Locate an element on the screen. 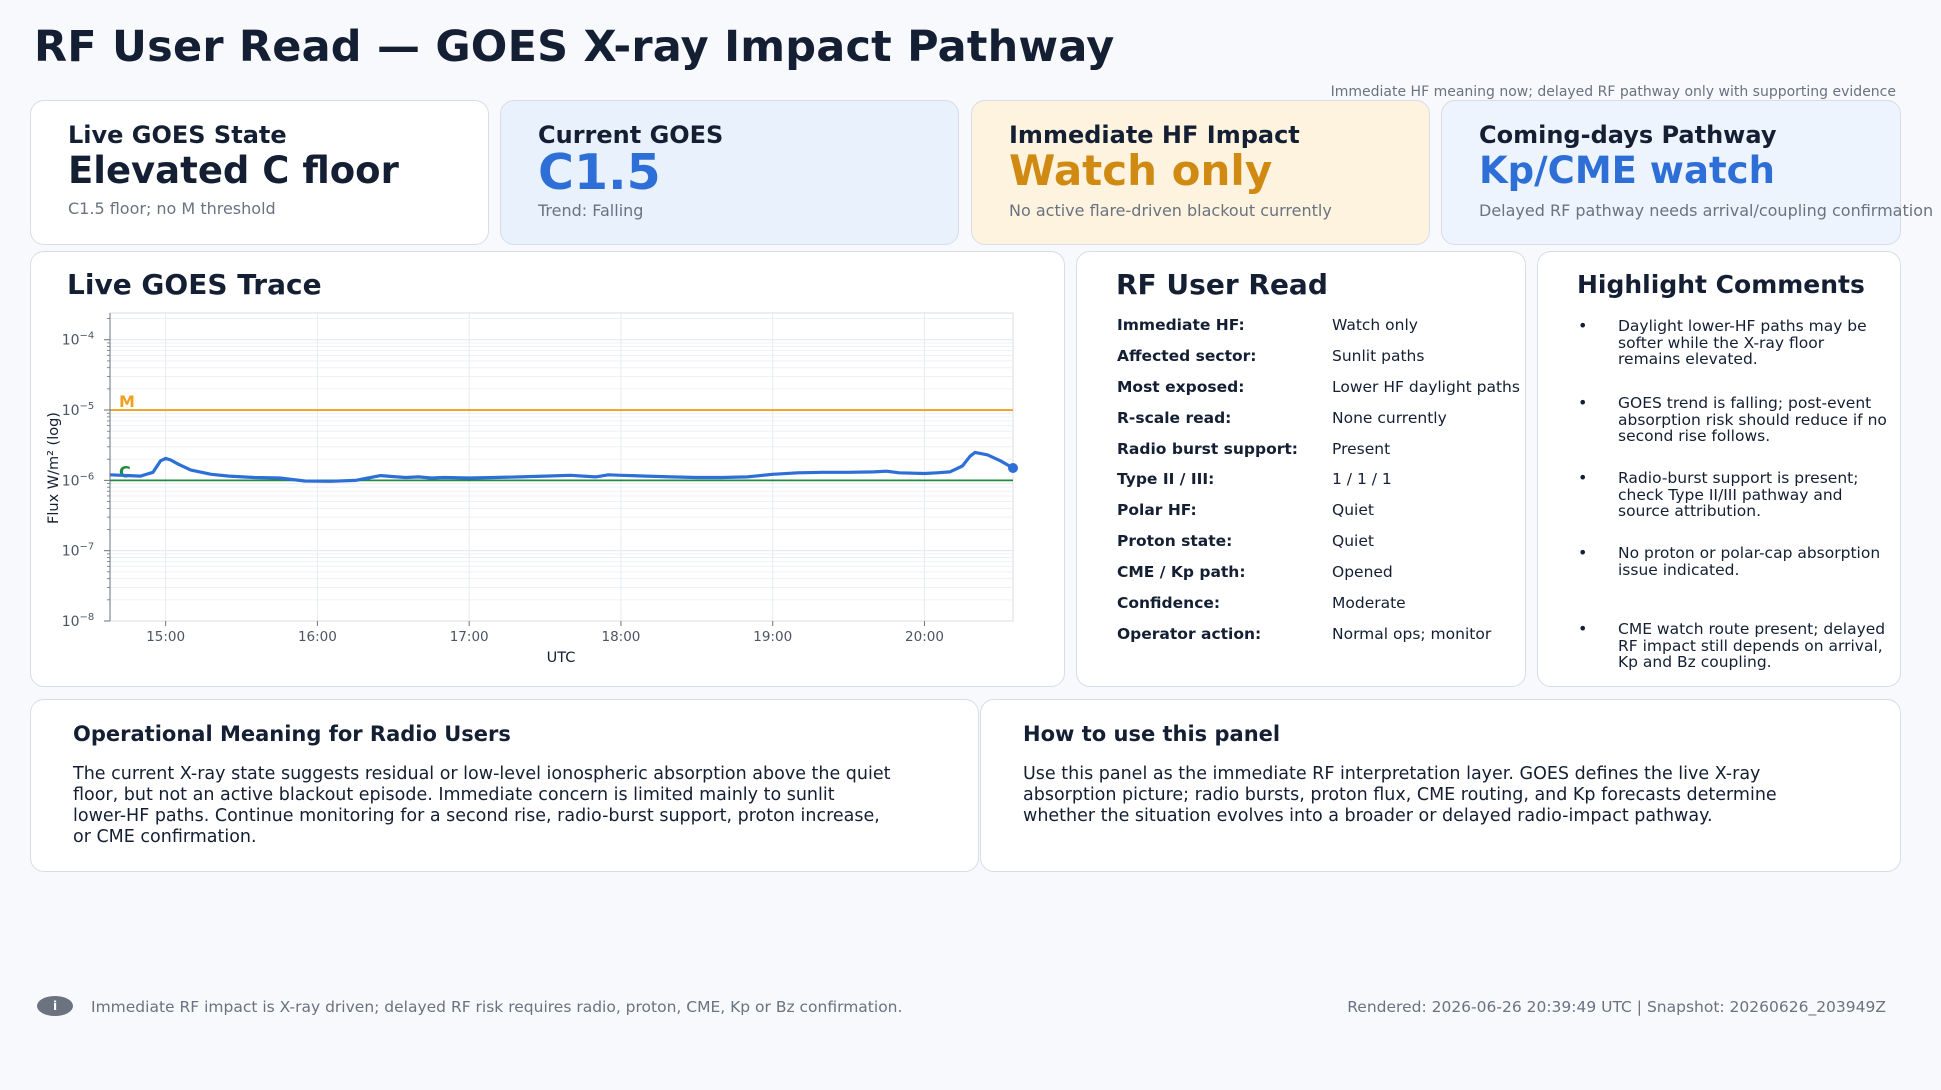  rf-read-key: Type II / III: is located at coordinates (1166, 479).